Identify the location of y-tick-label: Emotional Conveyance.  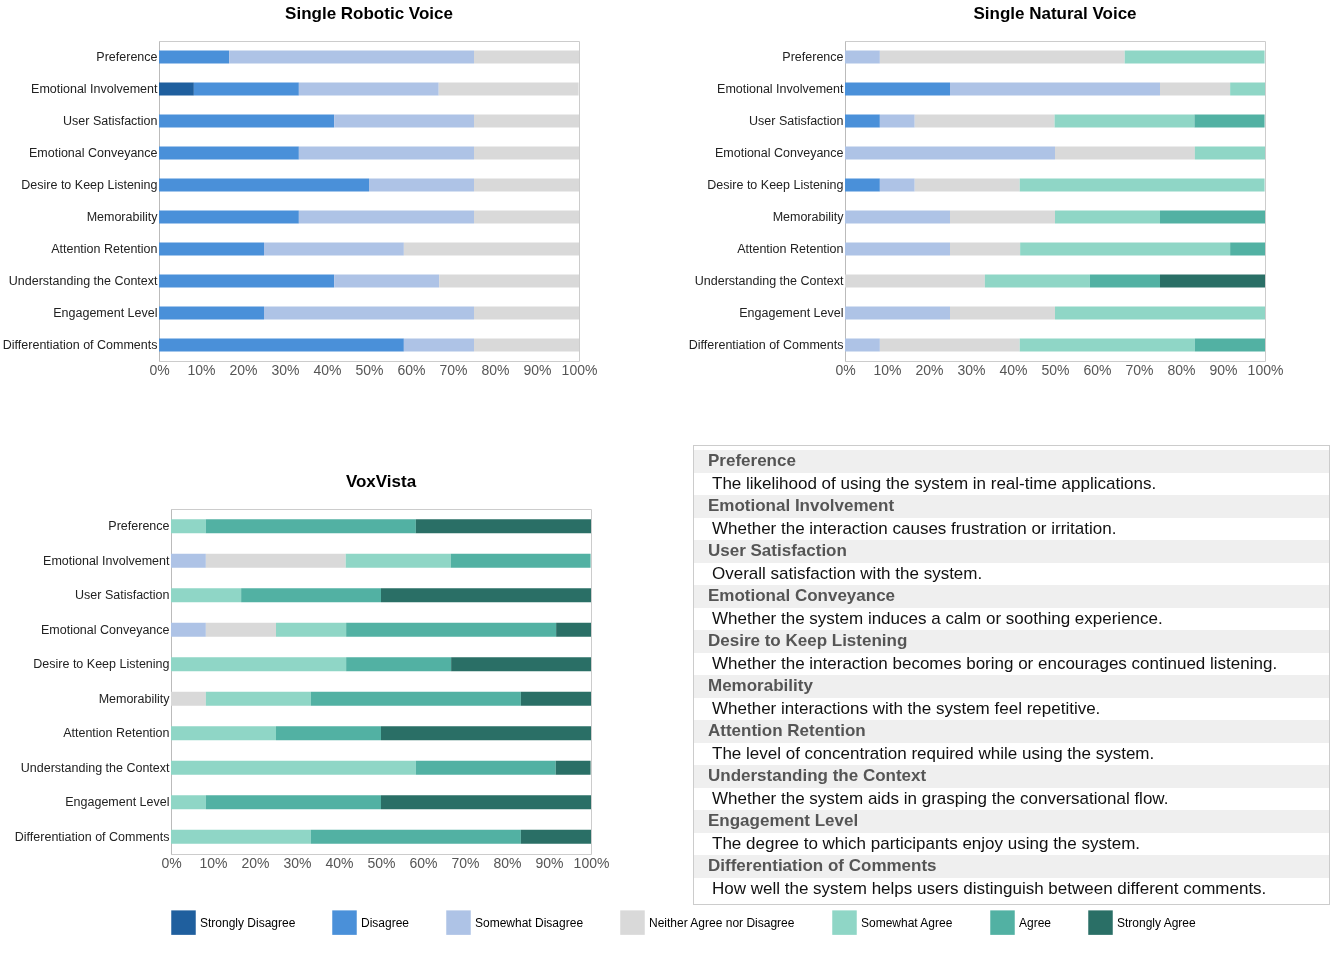
(105, 629).